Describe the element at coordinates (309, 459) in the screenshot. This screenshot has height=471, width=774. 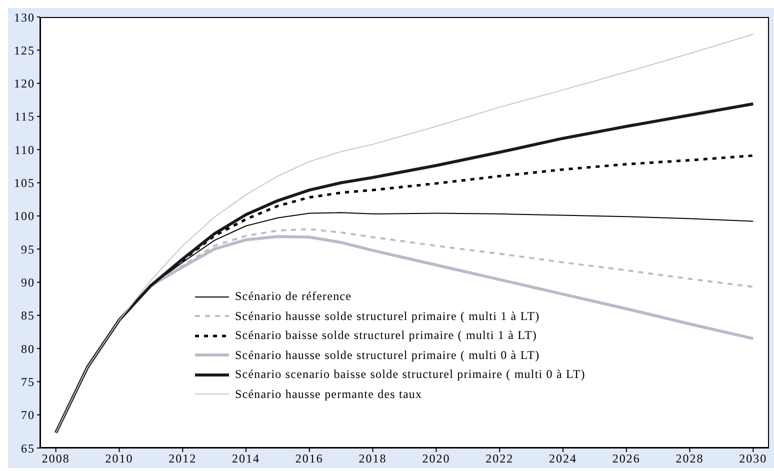
I see `x-tick-label: 2016` at that location.